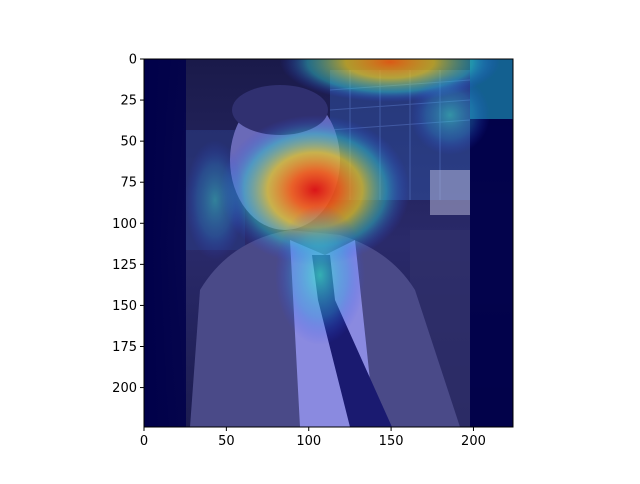 This screenshot has width=640, height=484. What do you see at coordinates (391, 441) in the screenshot?
I see `x-tick-label: 150` at bounding box center [391, 441].